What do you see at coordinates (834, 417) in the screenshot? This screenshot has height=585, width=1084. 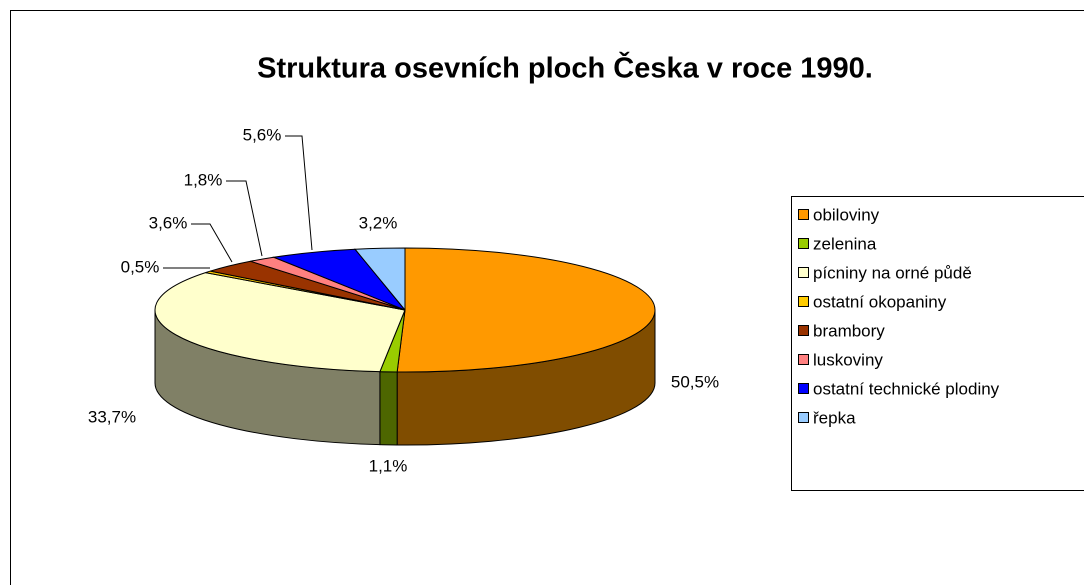 I see `legend-label: řepka` at bounding box center [834, 417].